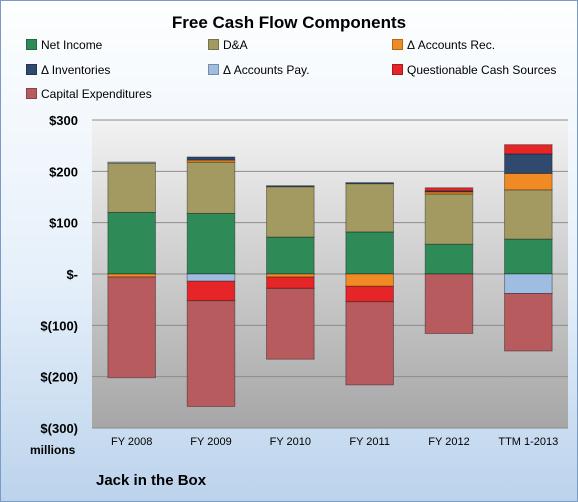  I want to click on legend-label: Δ Inventories, so click(76, 70).